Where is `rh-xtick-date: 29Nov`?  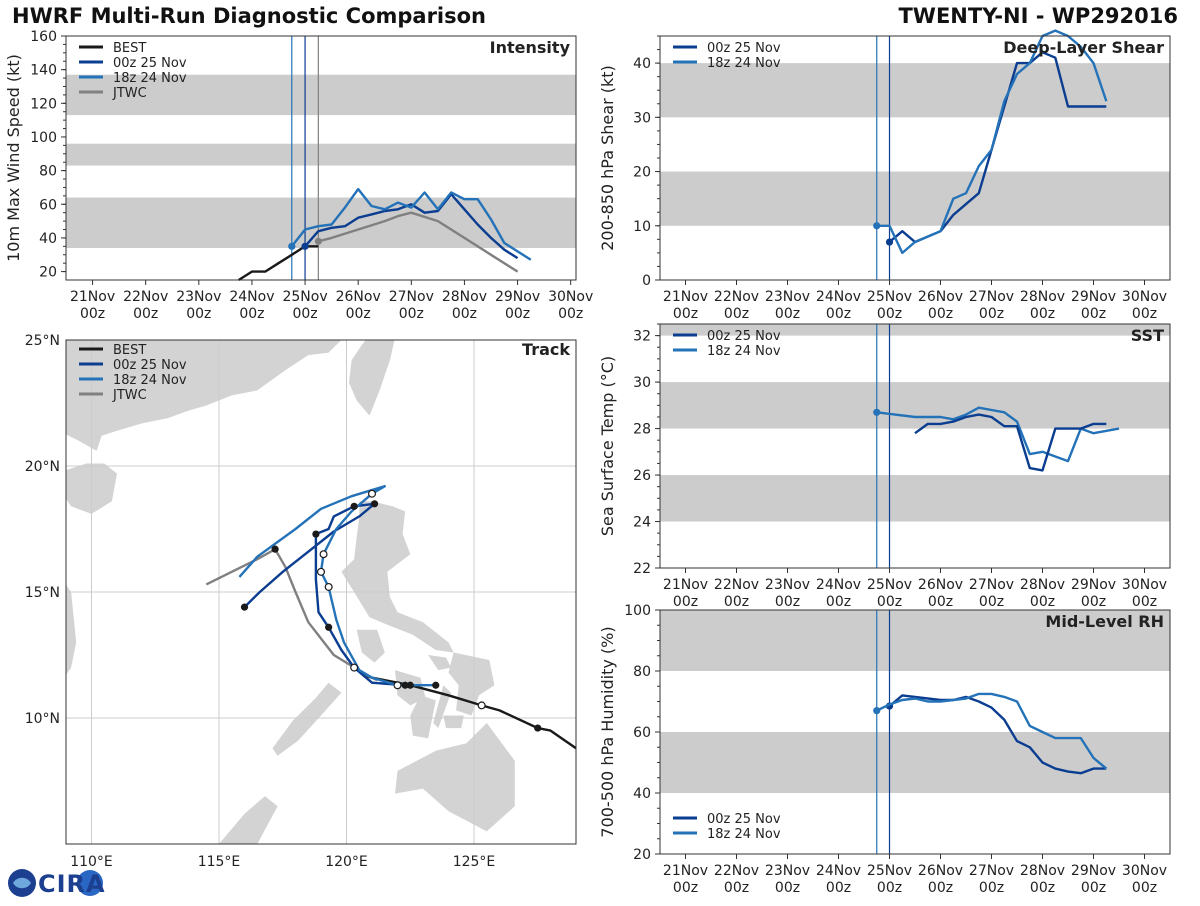
rh-xtick-date: 29Nov is located at coordinates (1093, 871).